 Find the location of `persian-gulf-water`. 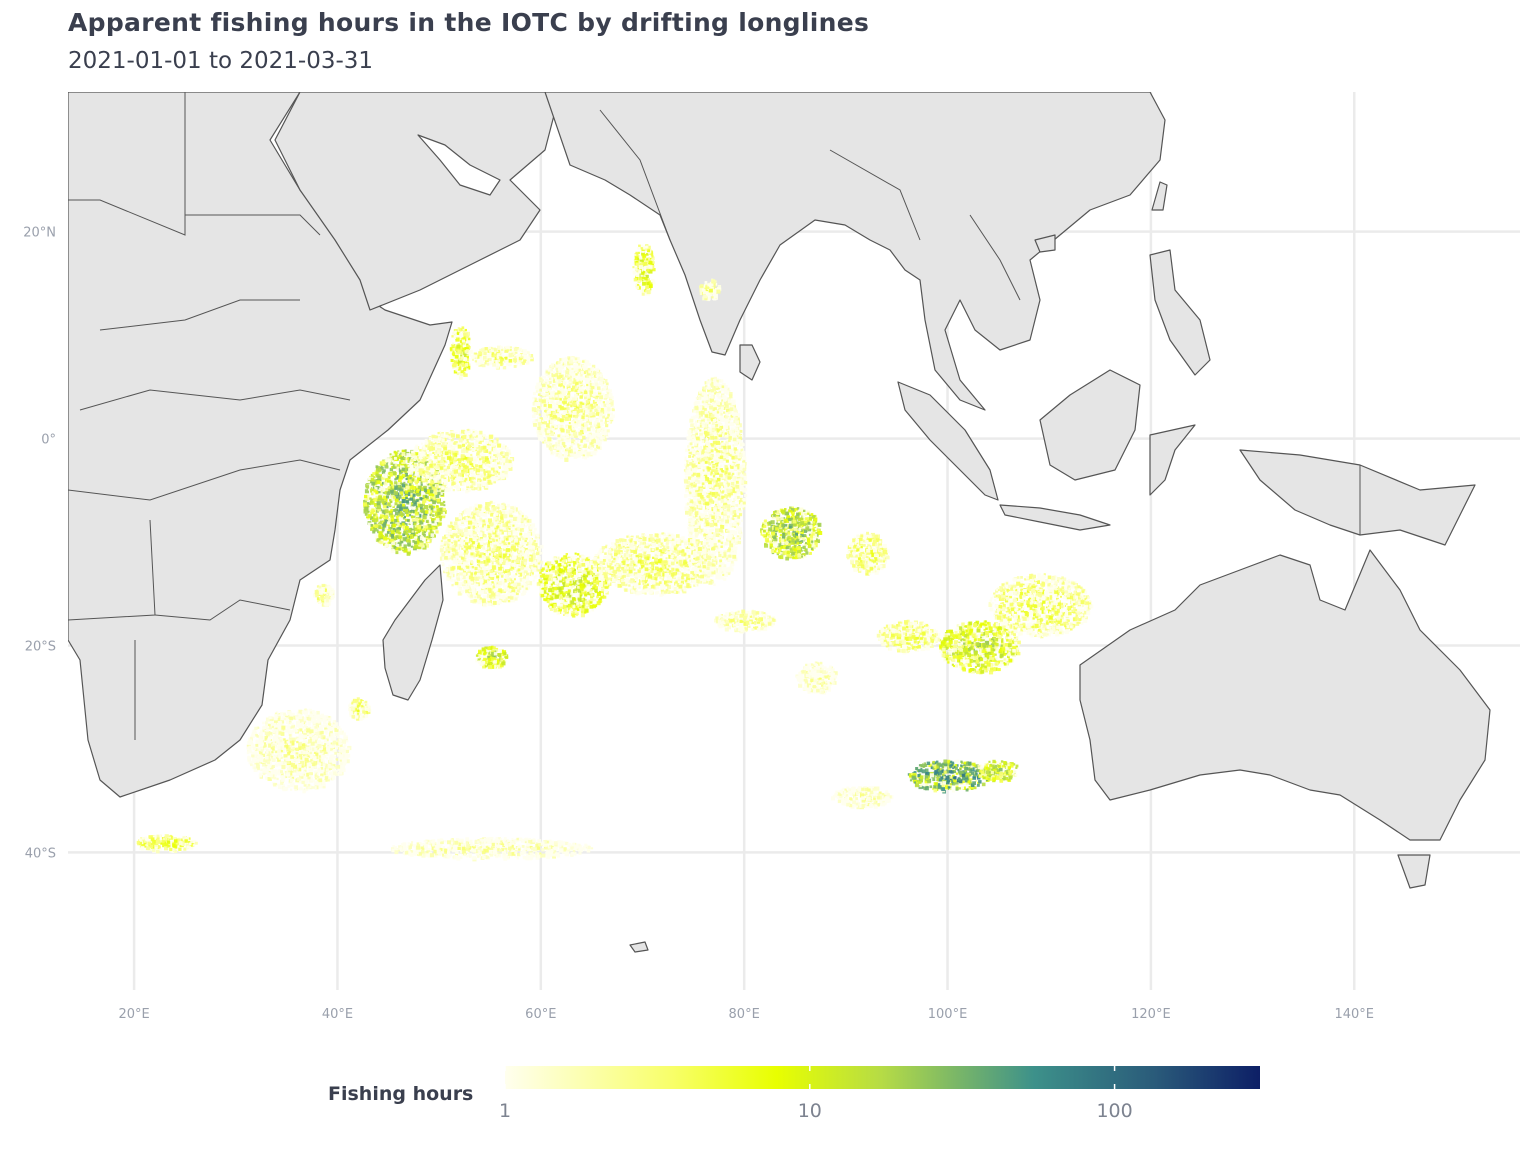

persian-gulf-water is located at coordinates (459, 165).